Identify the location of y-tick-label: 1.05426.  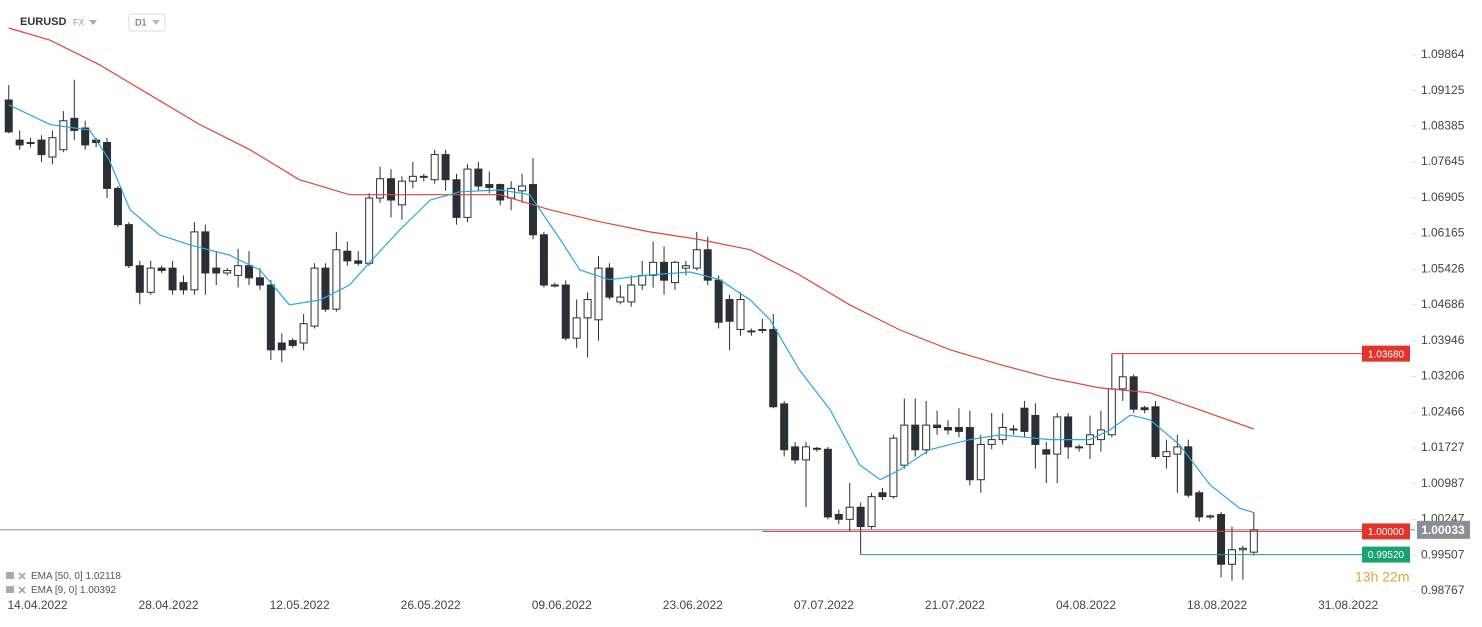
(1443, 268).